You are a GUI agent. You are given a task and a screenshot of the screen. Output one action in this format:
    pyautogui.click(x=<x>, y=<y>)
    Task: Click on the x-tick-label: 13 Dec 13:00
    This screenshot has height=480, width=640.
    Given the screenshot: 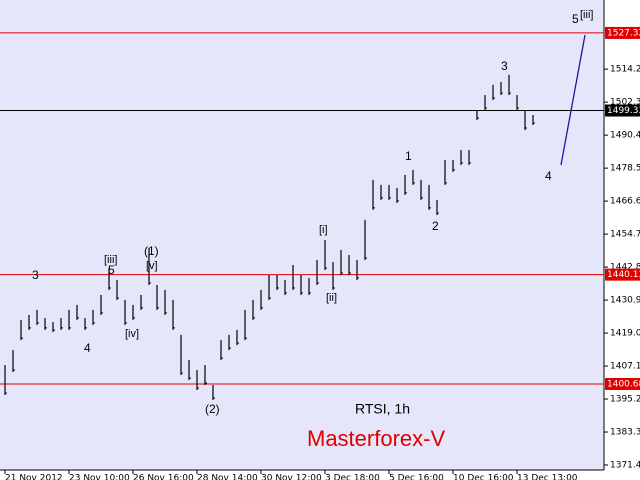 What is the action you would take?
    pyautogui.click(x=547, y=477)
    